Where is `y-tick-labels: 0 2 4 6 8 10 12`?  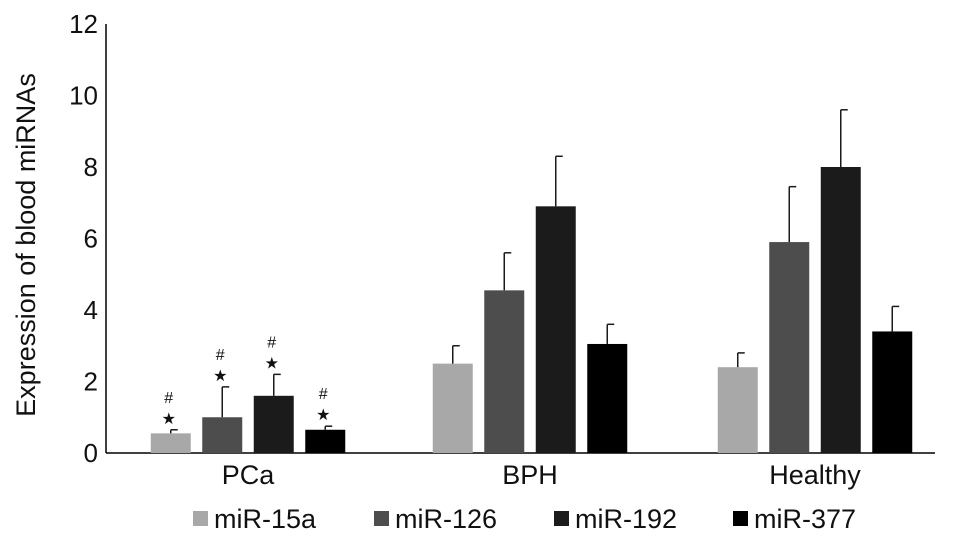 y-tick-labels: 0 2 4 6 8 10 12 is located at coordinates (83, 238).